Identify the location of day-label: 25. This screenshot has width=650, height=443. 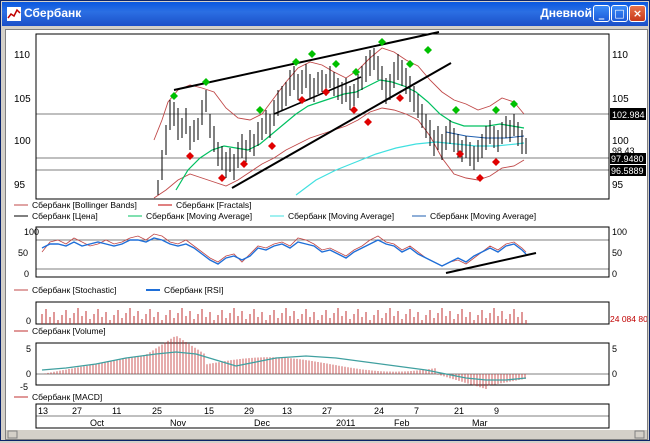
(157, 411).